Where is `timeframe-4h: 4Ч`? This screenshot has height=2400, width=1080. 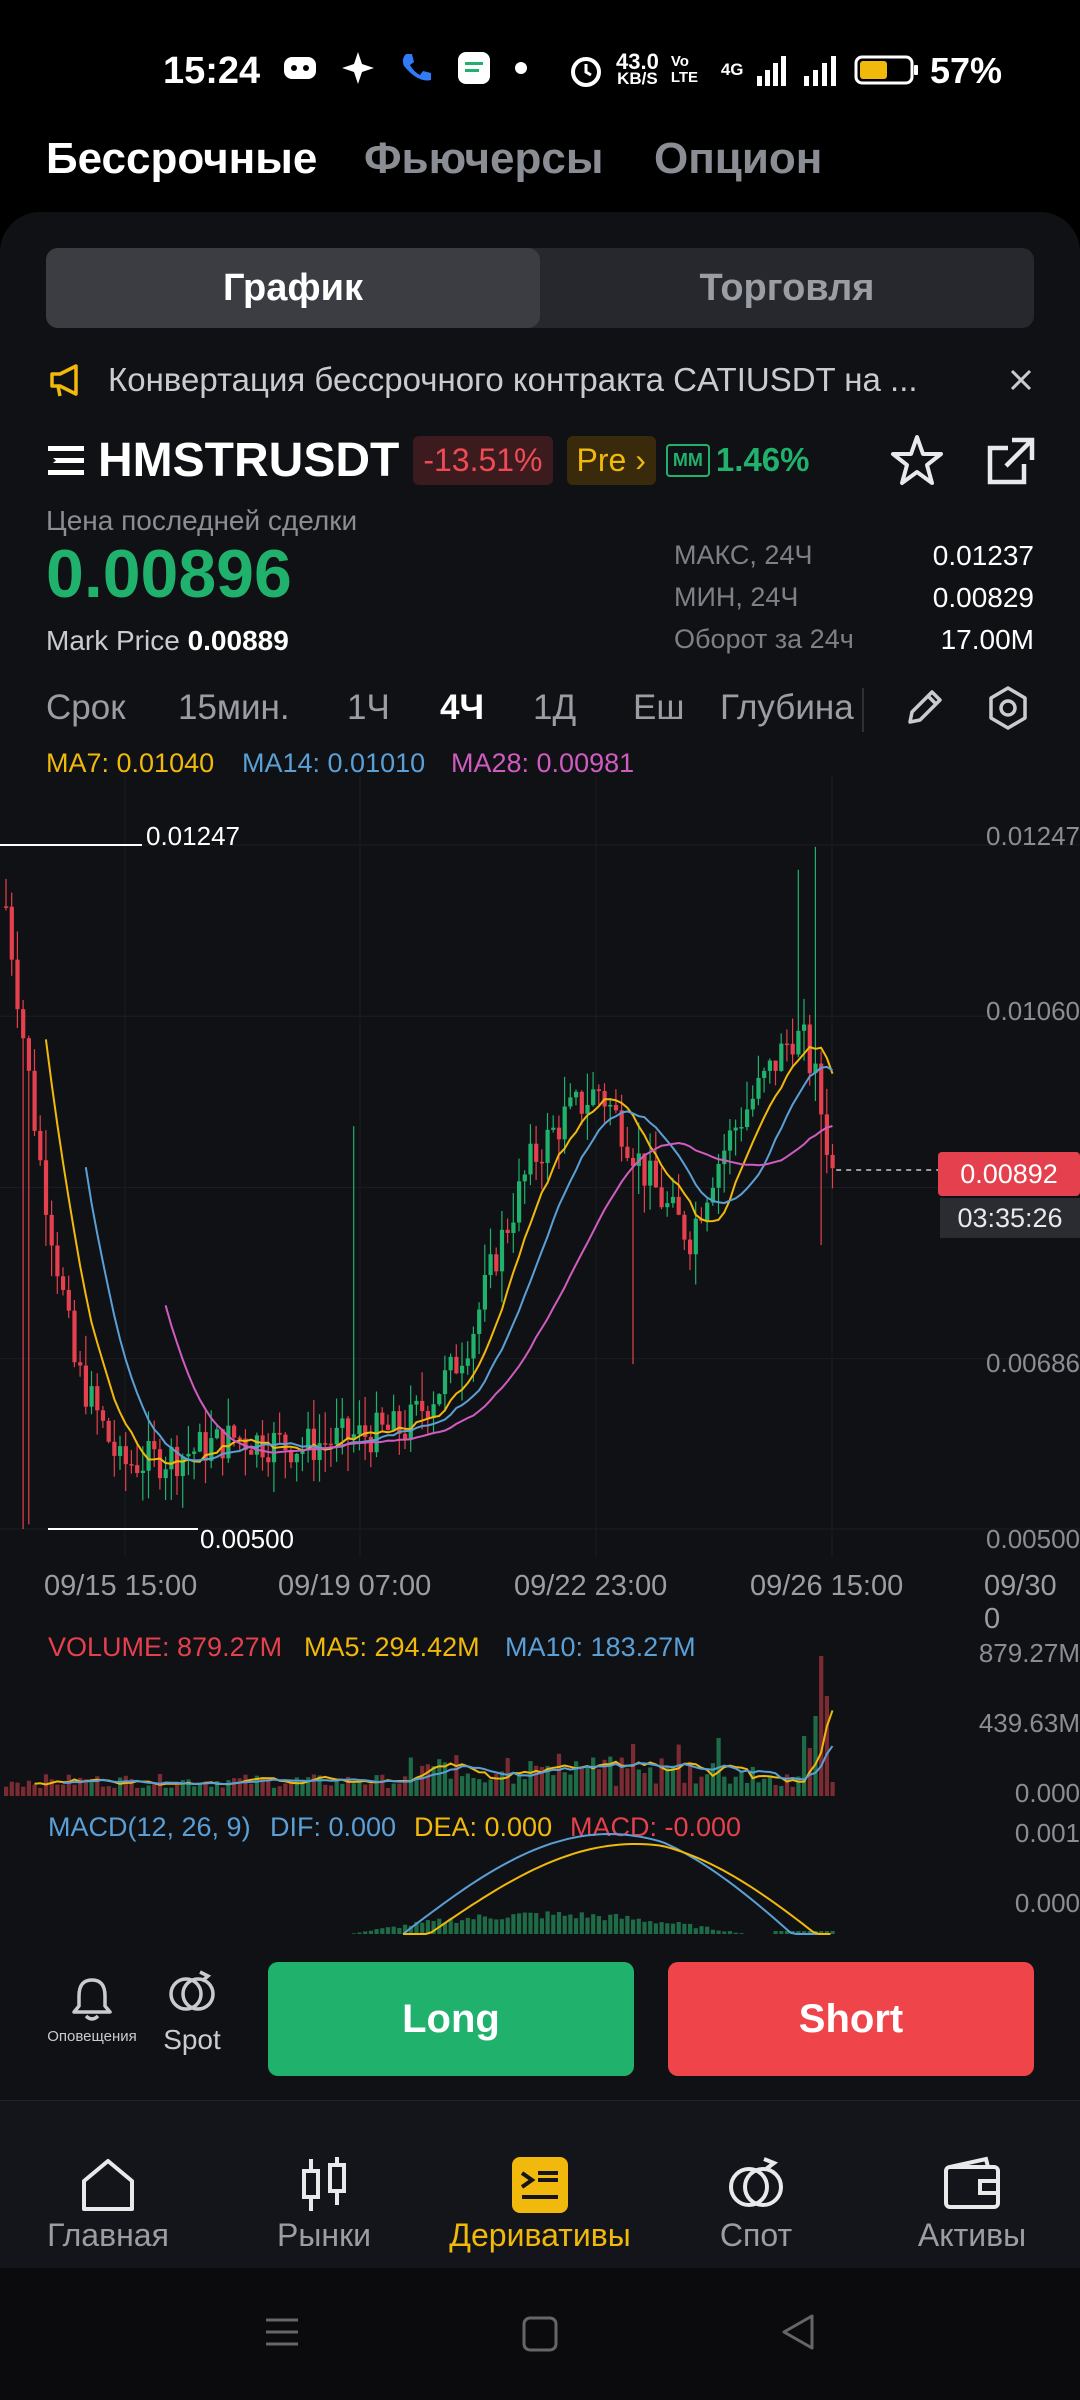 timeframe-4h: 4Ч is located at coordinates (462, 707).